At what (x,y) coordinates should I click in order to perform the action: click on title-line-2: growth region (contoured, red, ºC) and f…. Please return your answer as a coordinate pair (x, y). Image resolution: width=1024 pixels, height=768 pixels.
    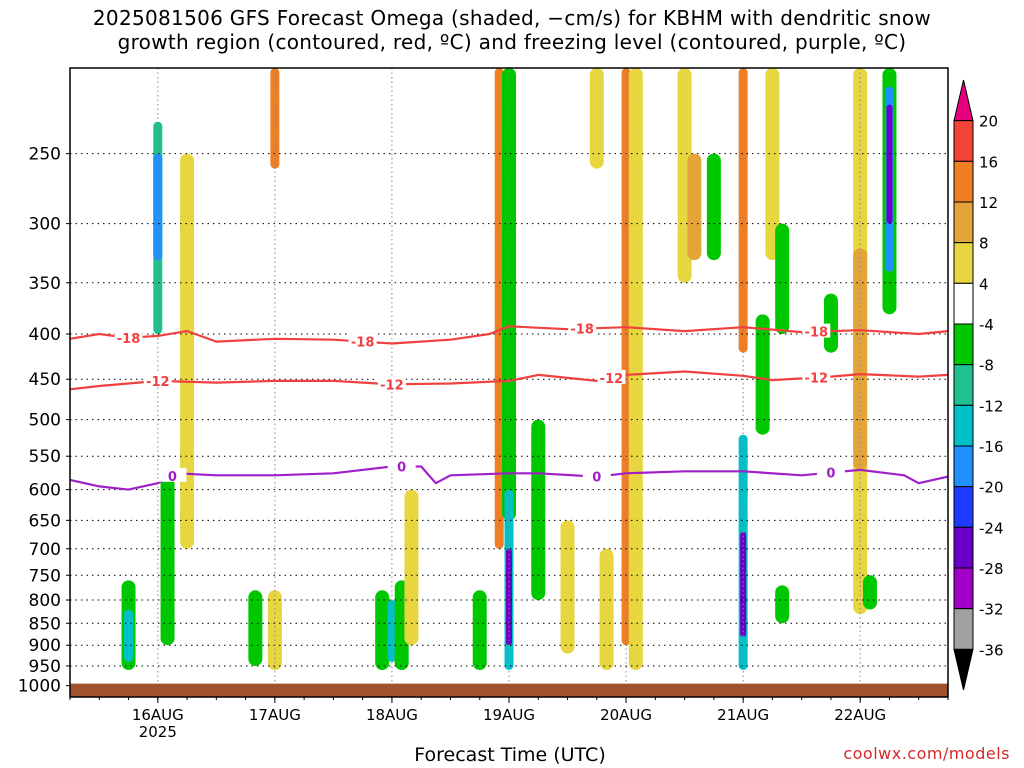
    Looking at the image, I should click on (512, 42).